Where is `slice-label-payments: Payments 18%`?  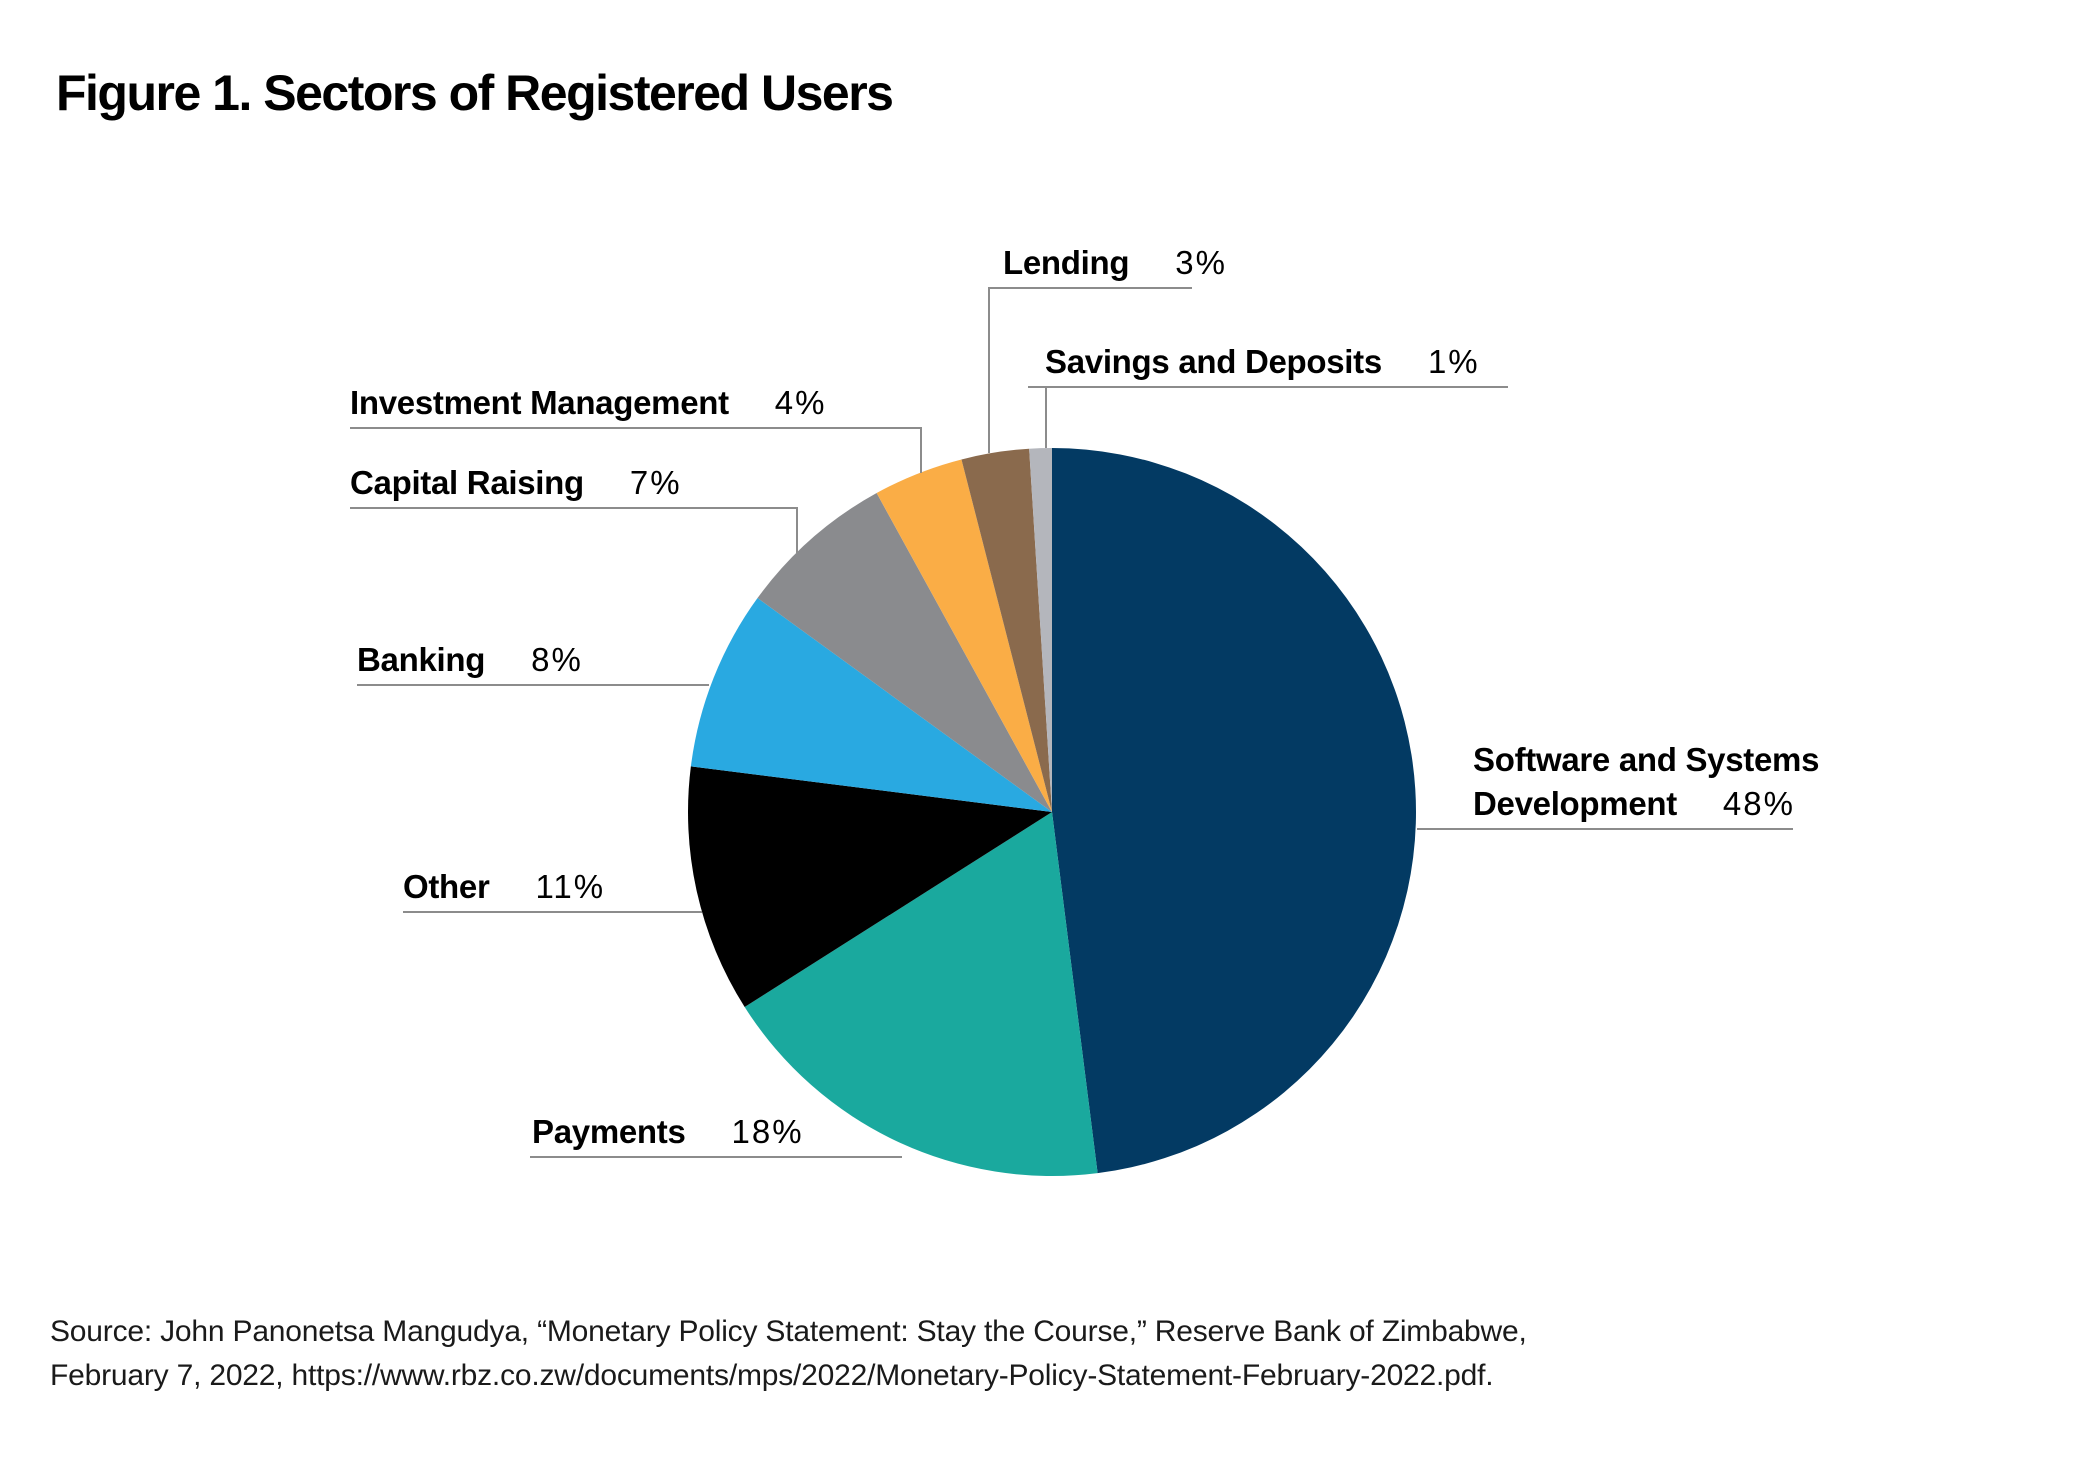 slice-label-payments: Payments 18% is located at coordinates (668, 1132).